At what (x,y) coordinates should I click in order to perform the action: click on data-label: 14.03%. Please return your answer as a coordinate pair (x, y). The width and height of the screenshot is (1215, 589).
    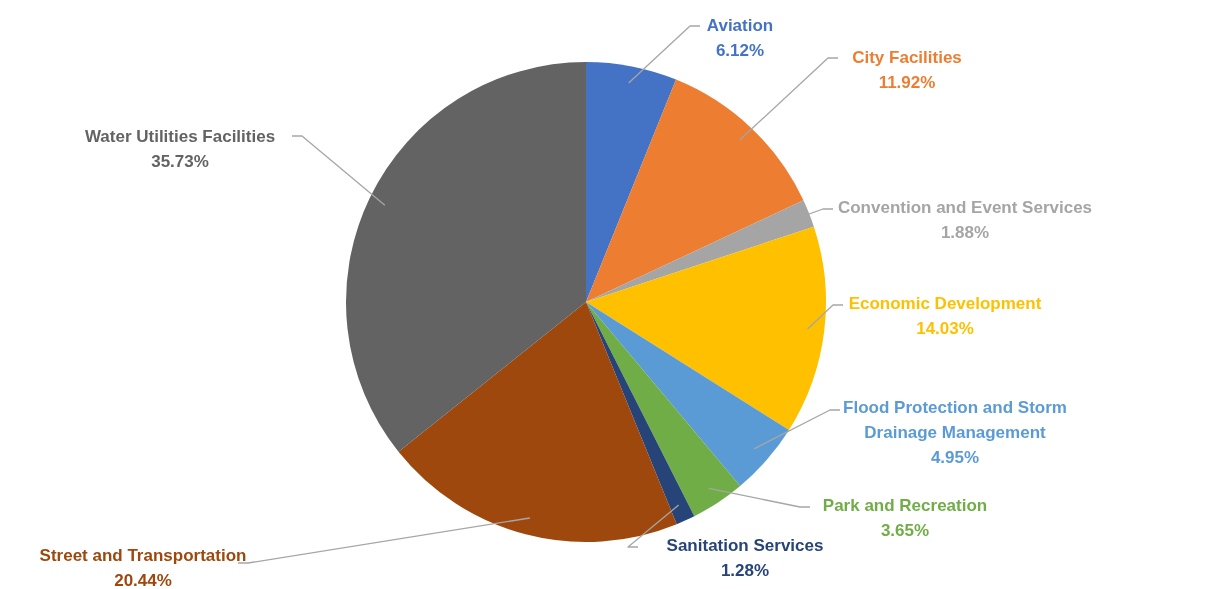
    Looking at the image, I should click on (945, 329).